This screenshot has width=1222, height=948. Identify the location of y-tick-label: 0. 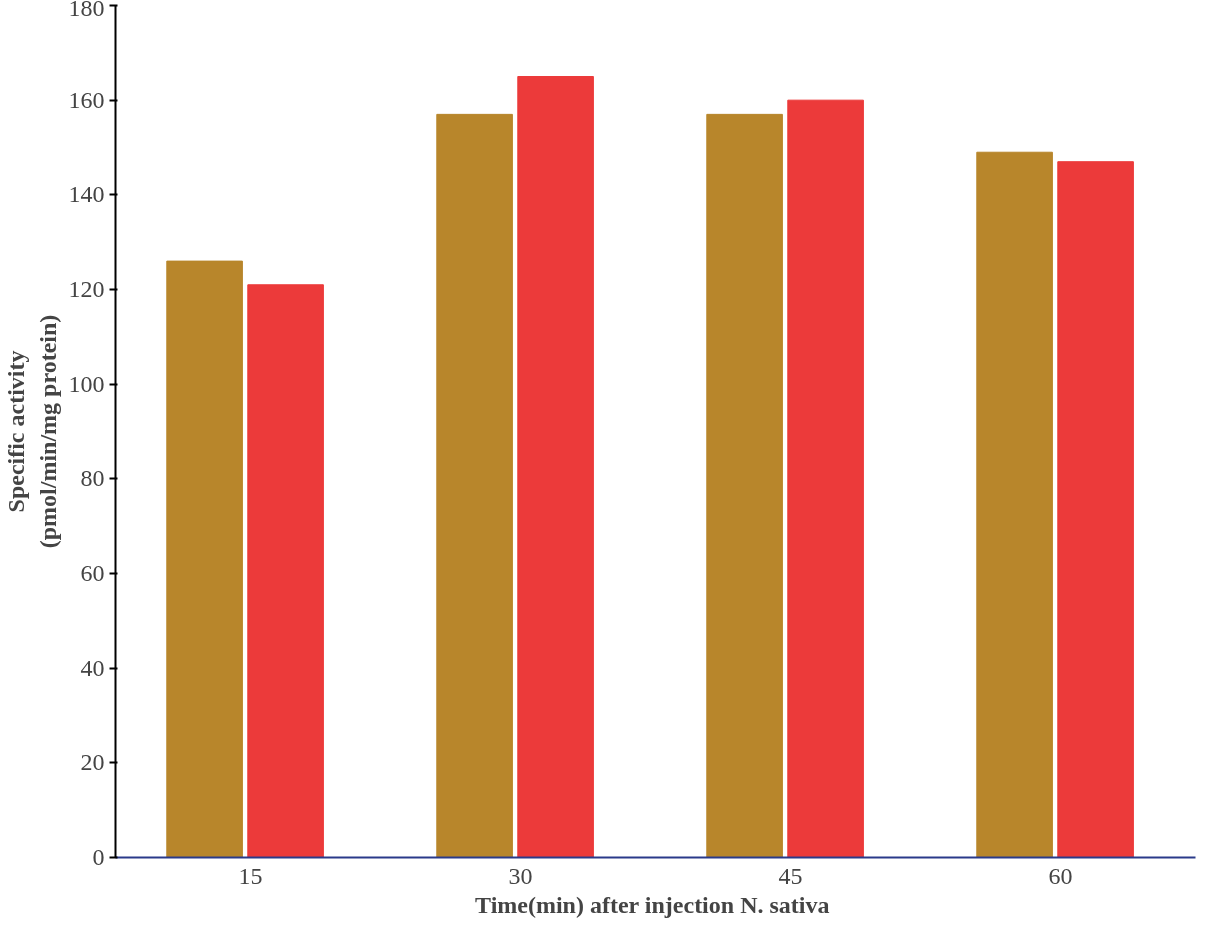
(98, 857).